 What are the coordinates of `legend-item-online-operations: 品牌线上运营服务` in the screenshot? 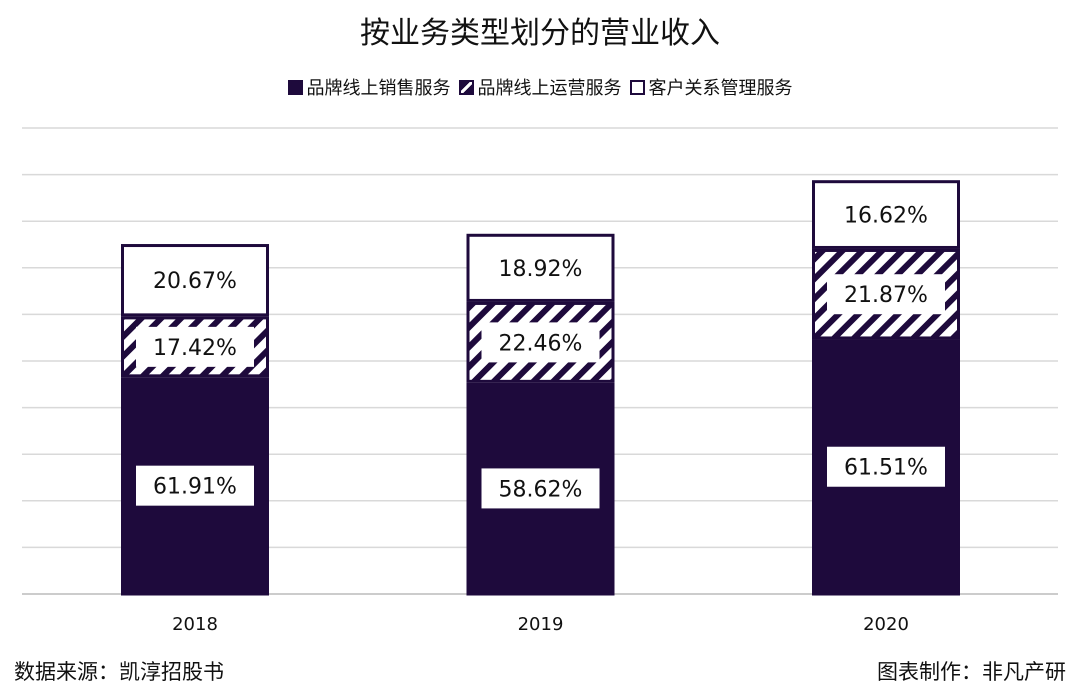 It's located at (540, 87).